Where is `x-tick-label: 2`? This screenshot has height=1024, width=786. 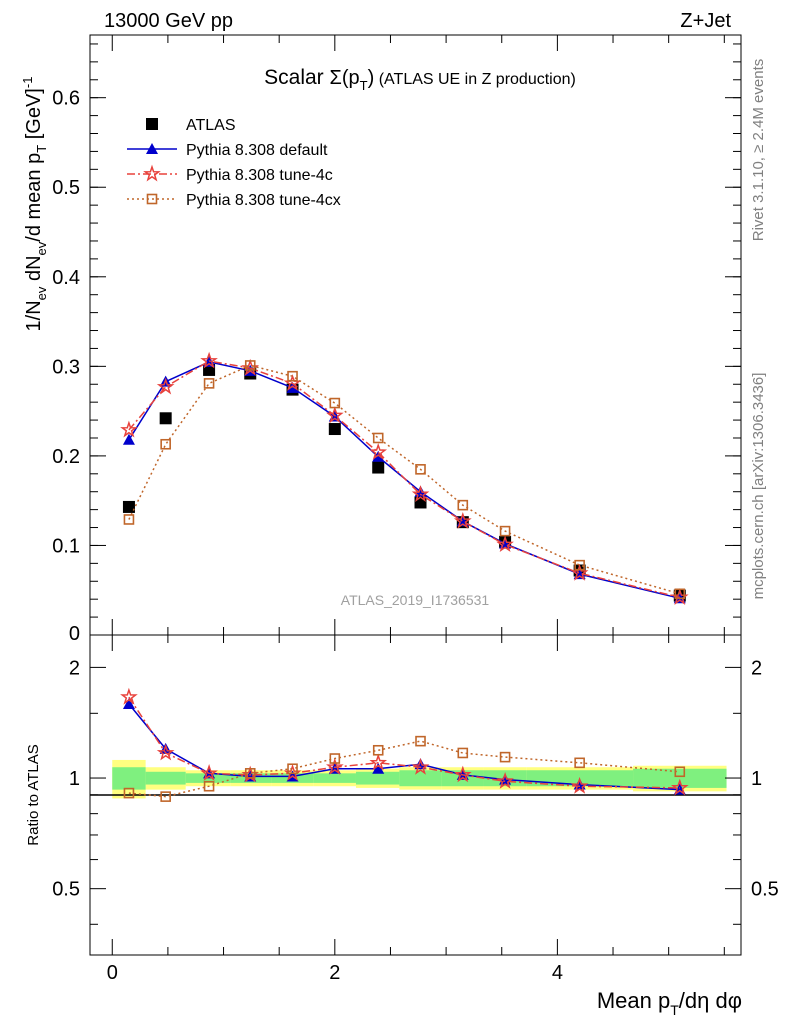
x-tick-label: 2 is located at coordinates (334, 973).